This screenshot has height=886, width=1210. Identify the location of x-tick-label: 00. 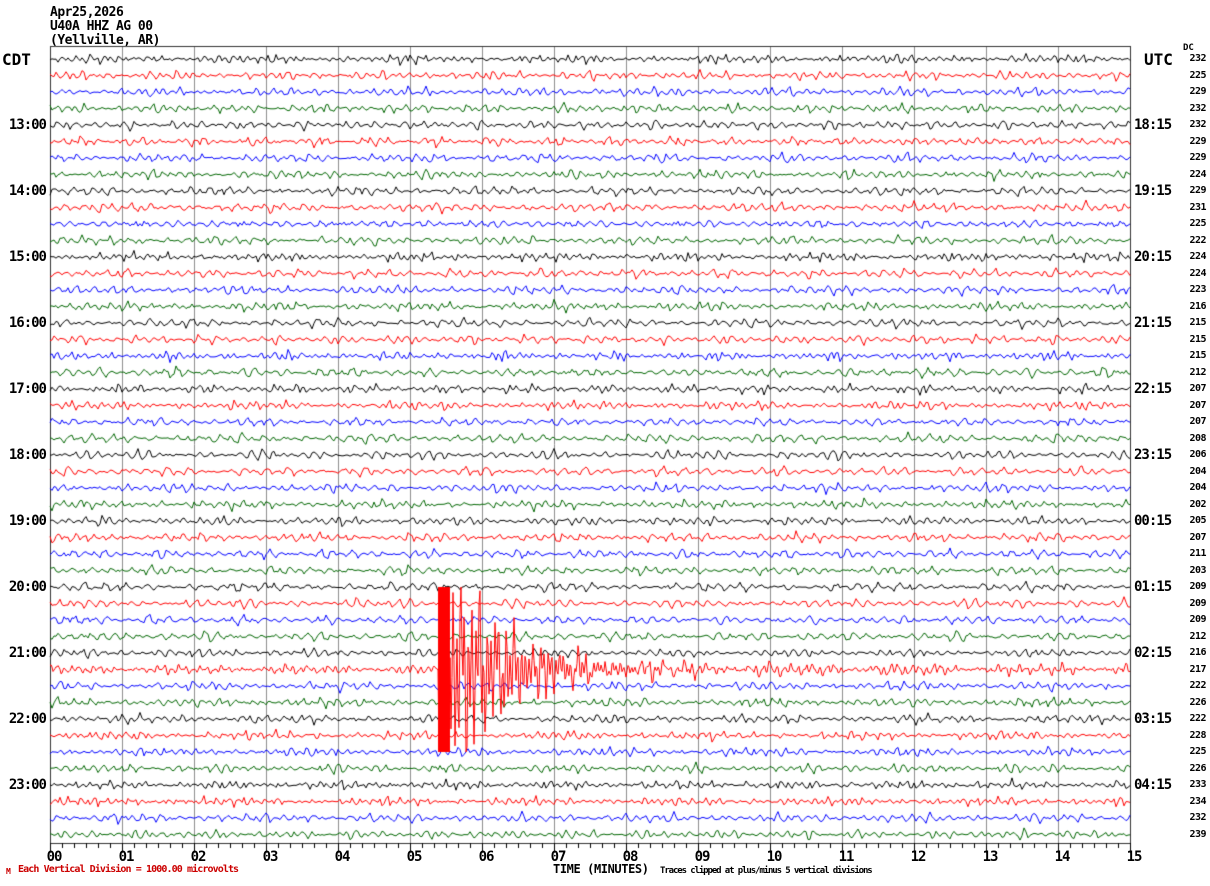
(54, 857).